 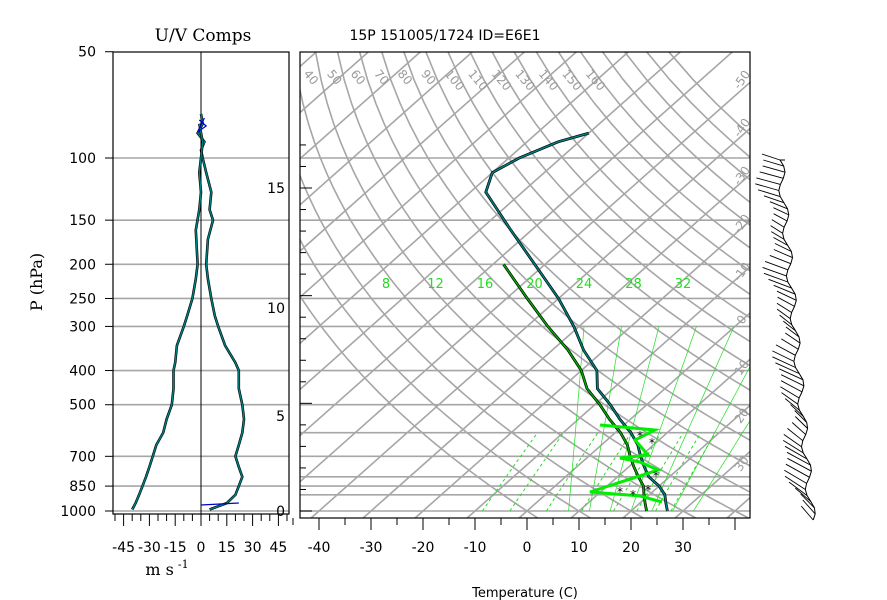 I want to click on height-axis-ticks: 0 5 10 15, so click(x=289, y=332).